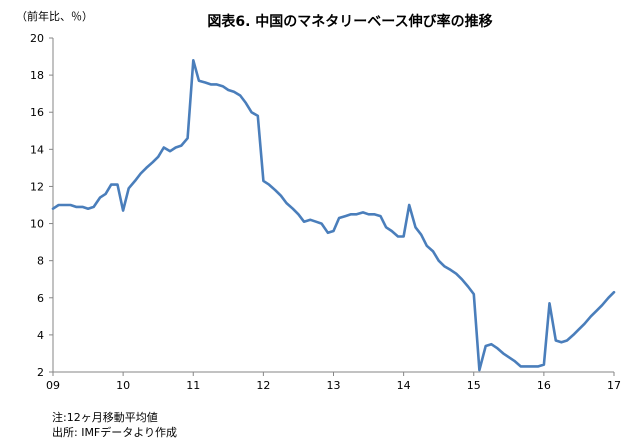  I want to click on x-tick-label: 12, so click(263, 385).